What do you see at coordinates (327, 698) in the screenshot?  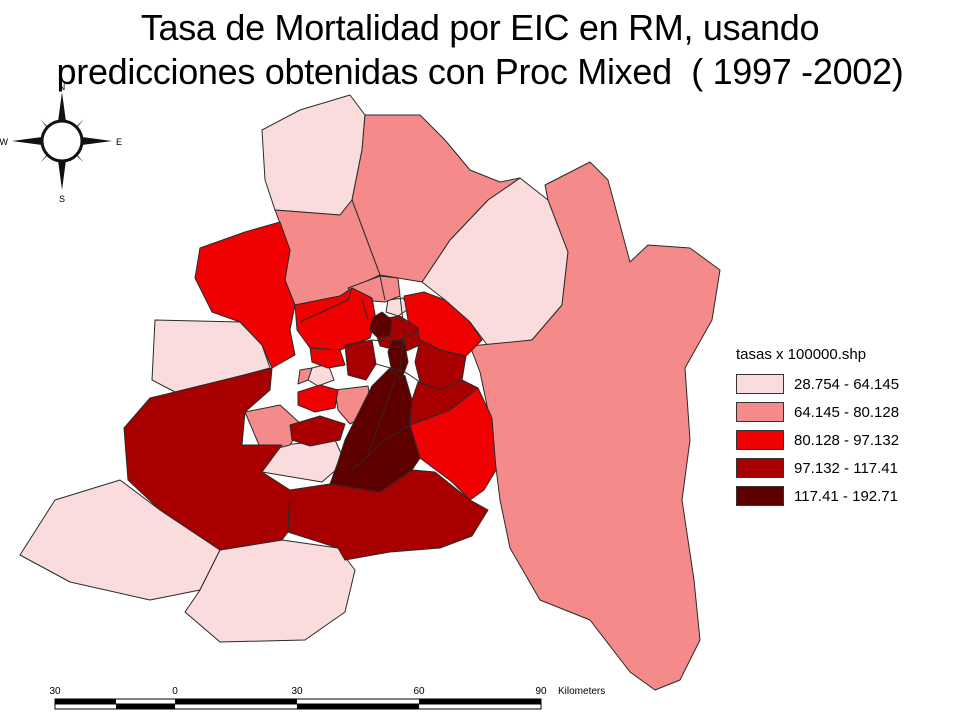 I see `scale-bar: 30 0 30 60 90 Kilometers` at bounding box center [327, 698].